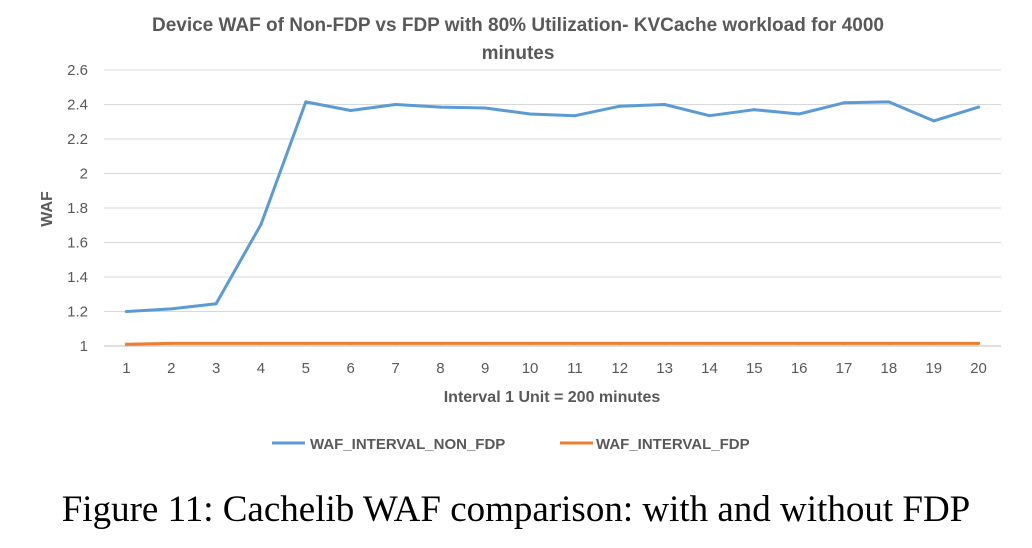 Image resolution: width=1032 pixels, height=548 pixels. I want to click on chart-title-line2: minutes, so click(518, 53).